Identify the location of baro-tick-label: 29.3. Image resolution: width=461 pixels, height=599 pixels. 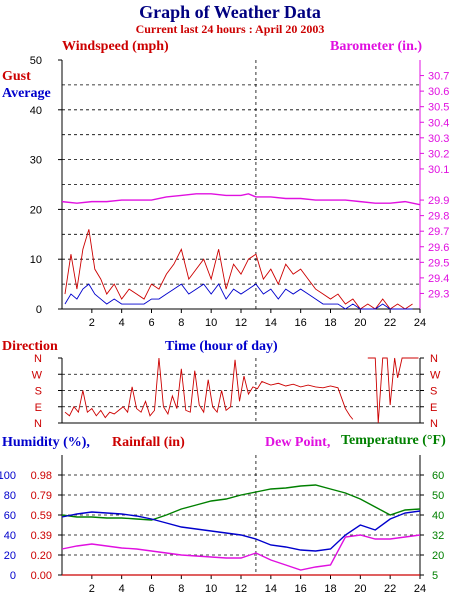
(438, 294).